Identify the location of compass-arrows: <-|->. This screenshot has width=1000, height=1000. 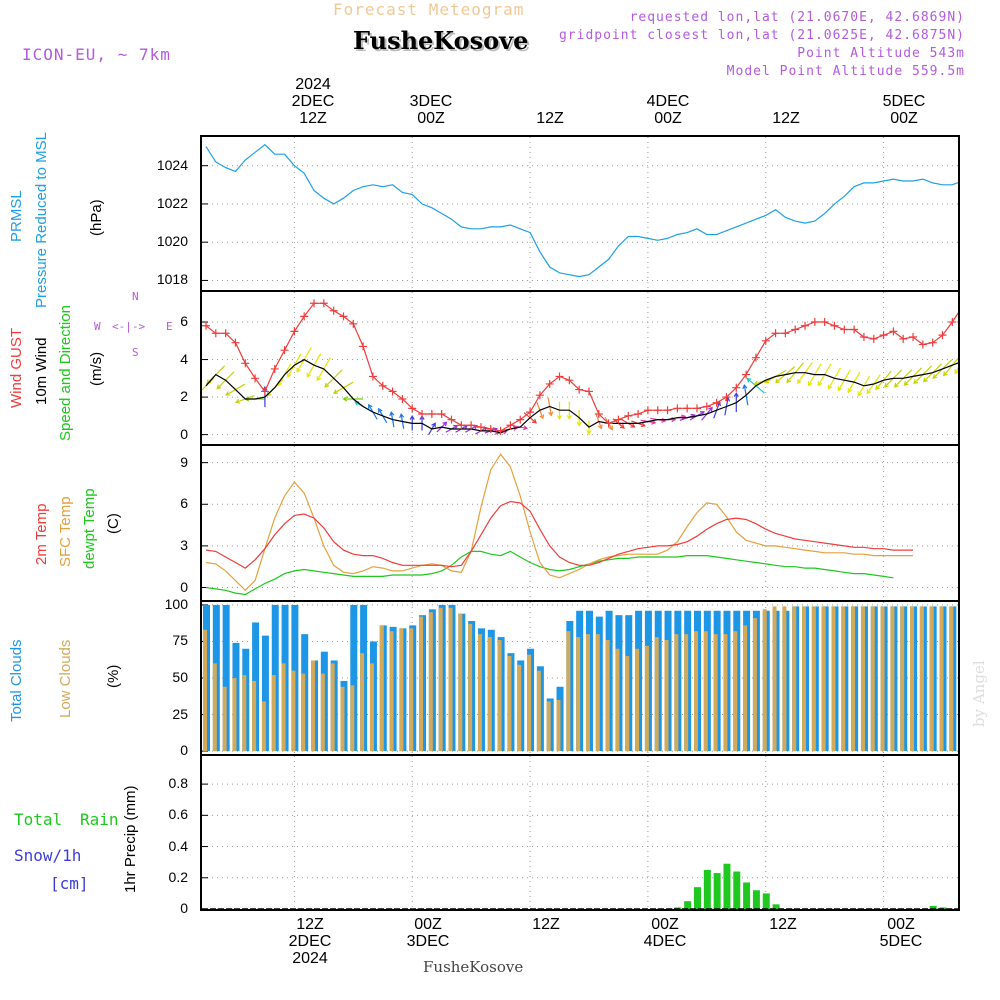
(129, 326).